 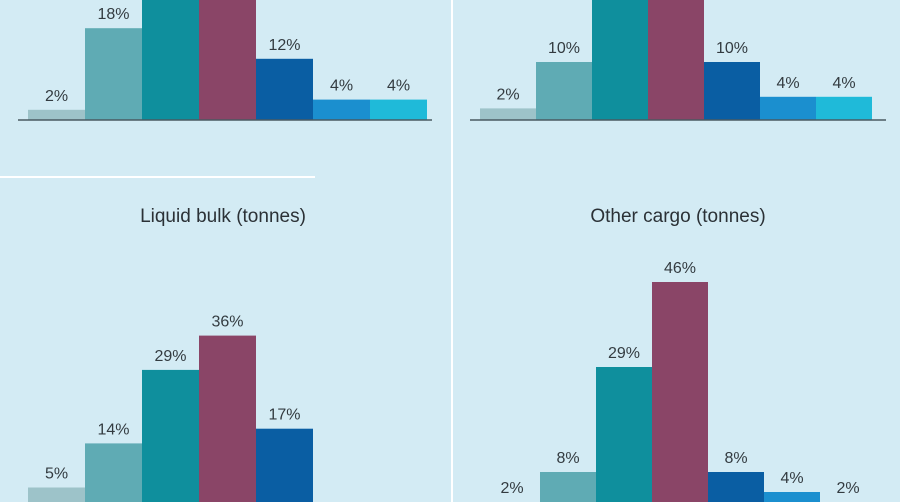 What do you see at coordinates (341, 86) in the screenshot?
I see `data-label-0-5: 4%` at bounding box center [341, 86].